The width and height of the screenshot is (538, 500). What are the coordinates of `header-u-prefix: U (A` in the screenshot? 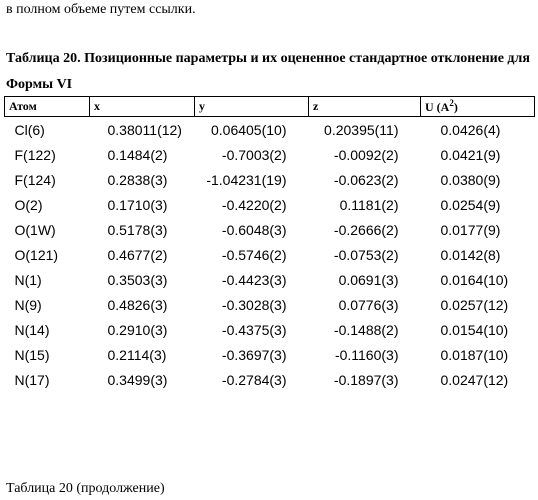 It's located at (437, 107).